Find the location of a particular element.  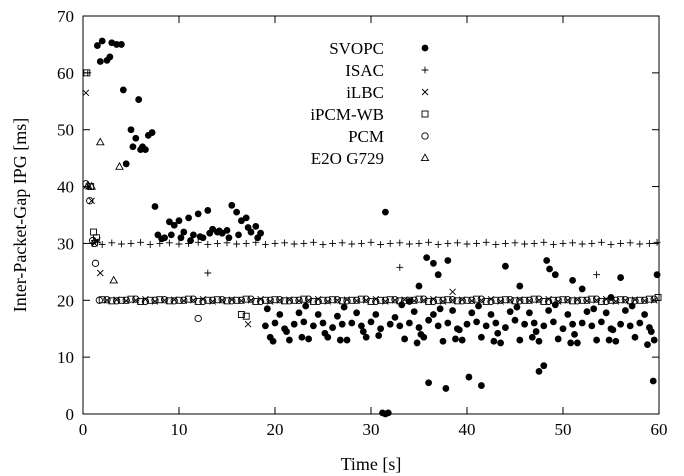

legend-marker is located at coordinates (425, 48).